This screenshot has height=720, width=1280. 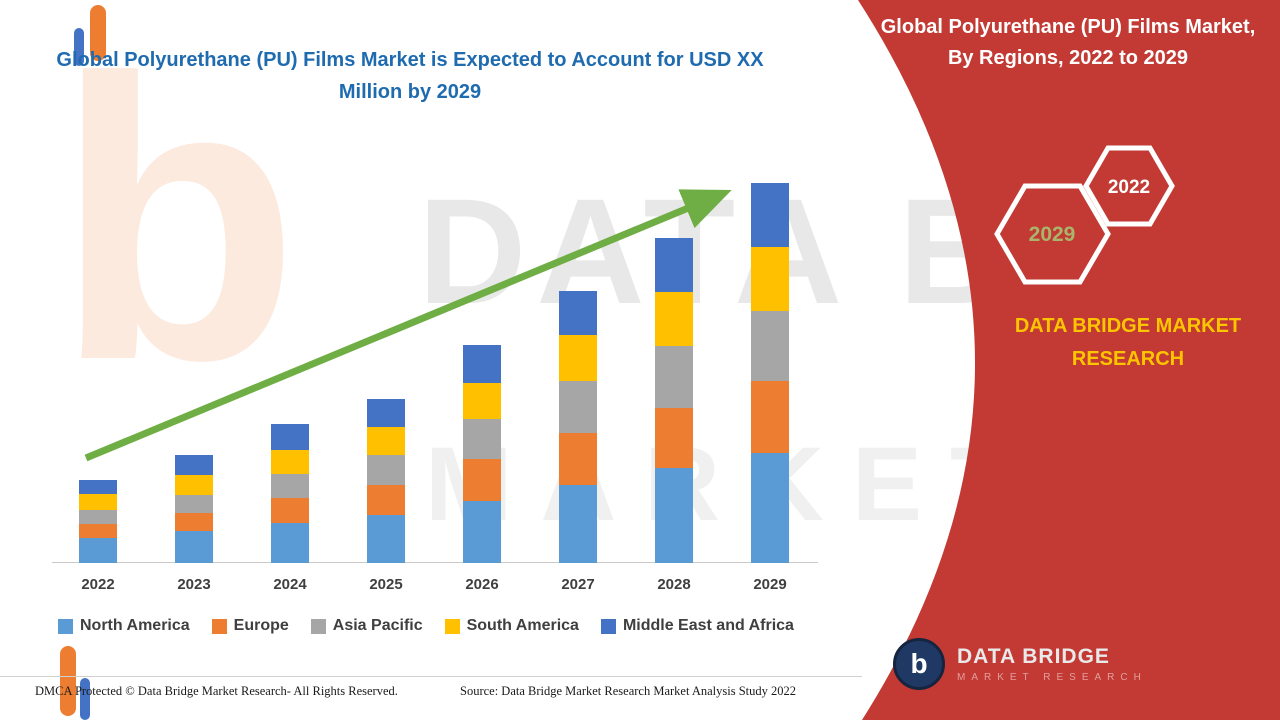 I want to click on legend-item-europe: Europe, so click(x=250, y=626).